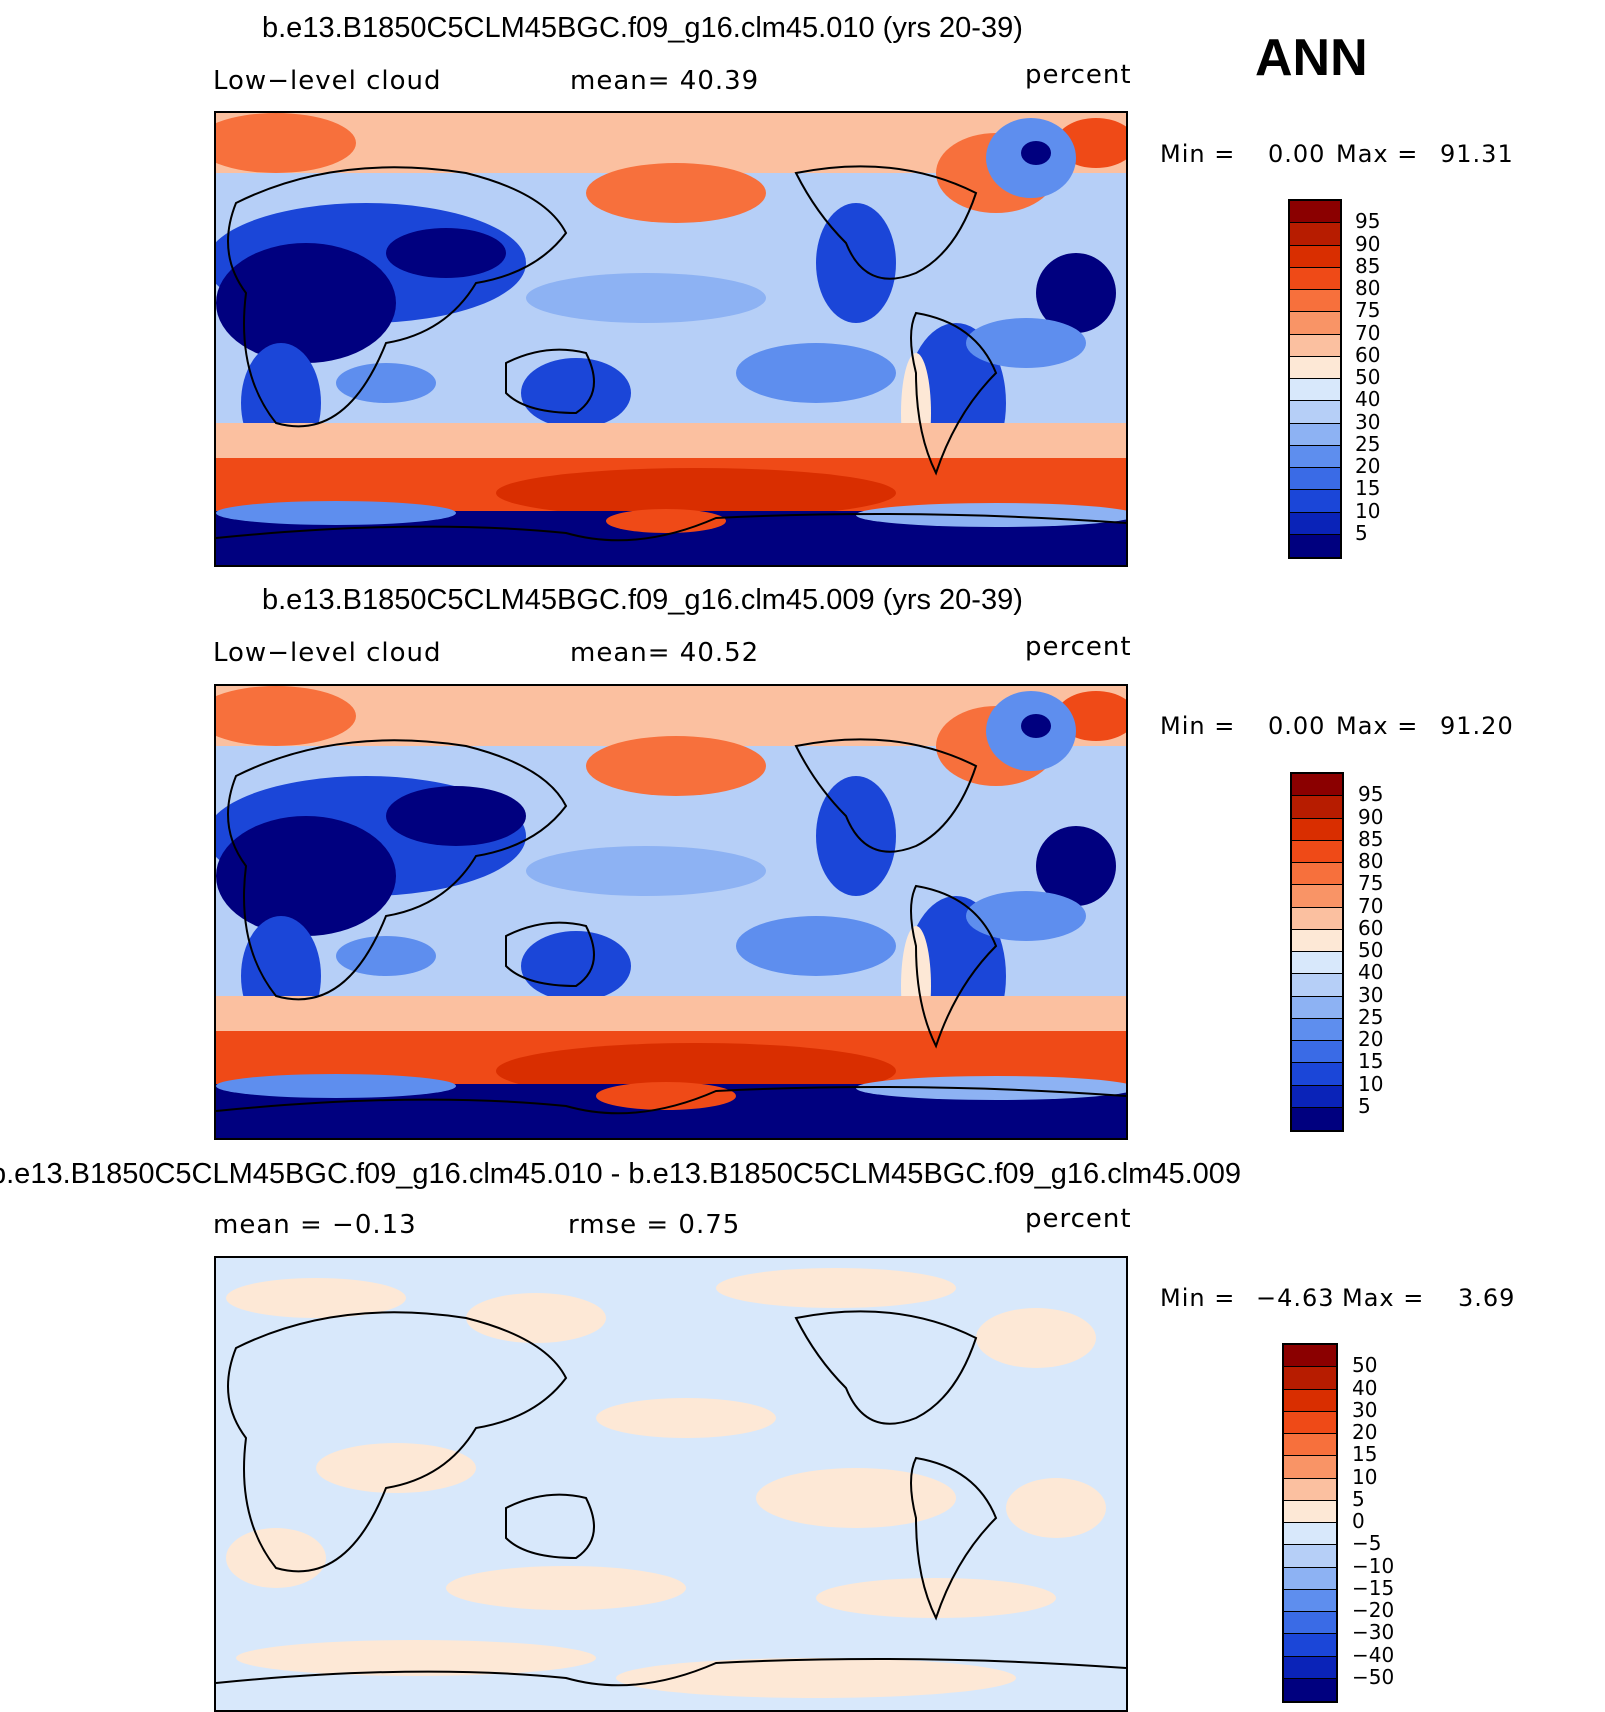 Image resolution: width=1605 pixels, height=1712 pixels. What do you see at coordinates (1371, 1083) in the screenshot?
I see `colorbar-tick-label: 10` at bounding box center [1371, 1083].